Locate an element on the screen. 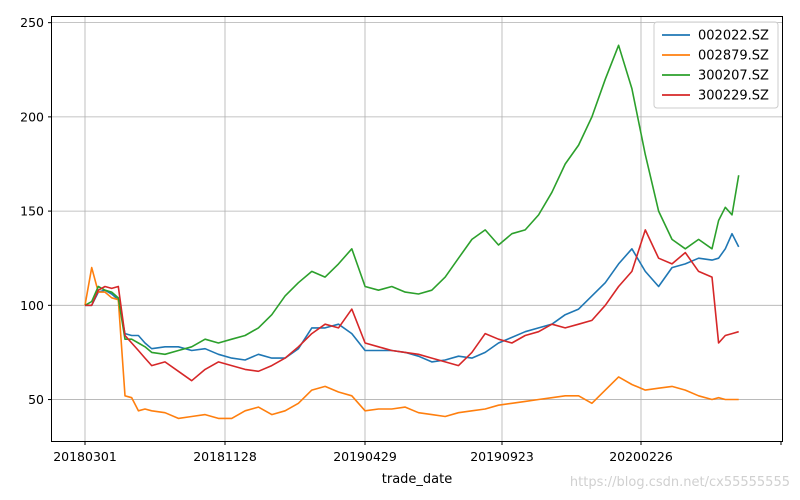  x-axis: 20180301 20181128 20190429 20190923 20200226 is located at coordinates (417, 452).